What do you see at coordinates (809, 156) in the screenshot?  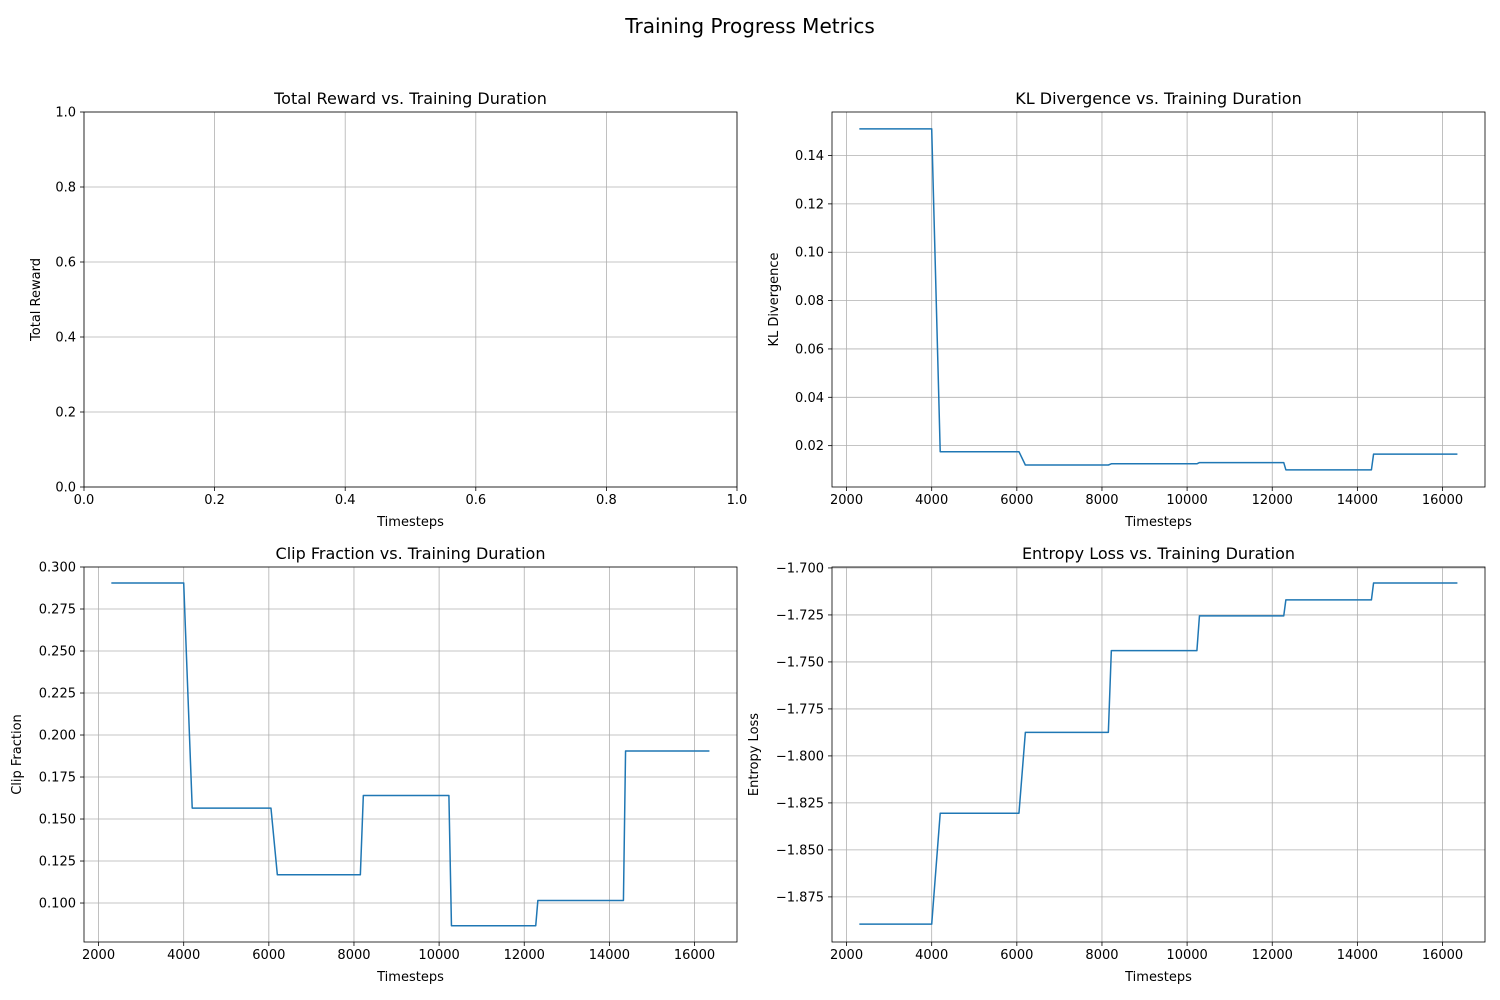 I see `kl-divergence-y-tick-label: 0.14` at bounding box center [809, 156].